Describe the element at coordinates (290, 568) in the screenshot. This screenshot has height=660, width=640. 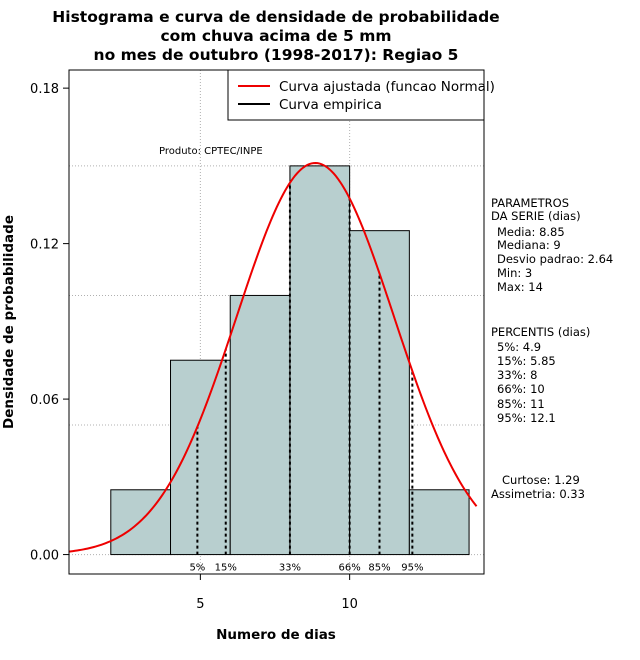
I see `percentile-label-2: 33%` at that location.